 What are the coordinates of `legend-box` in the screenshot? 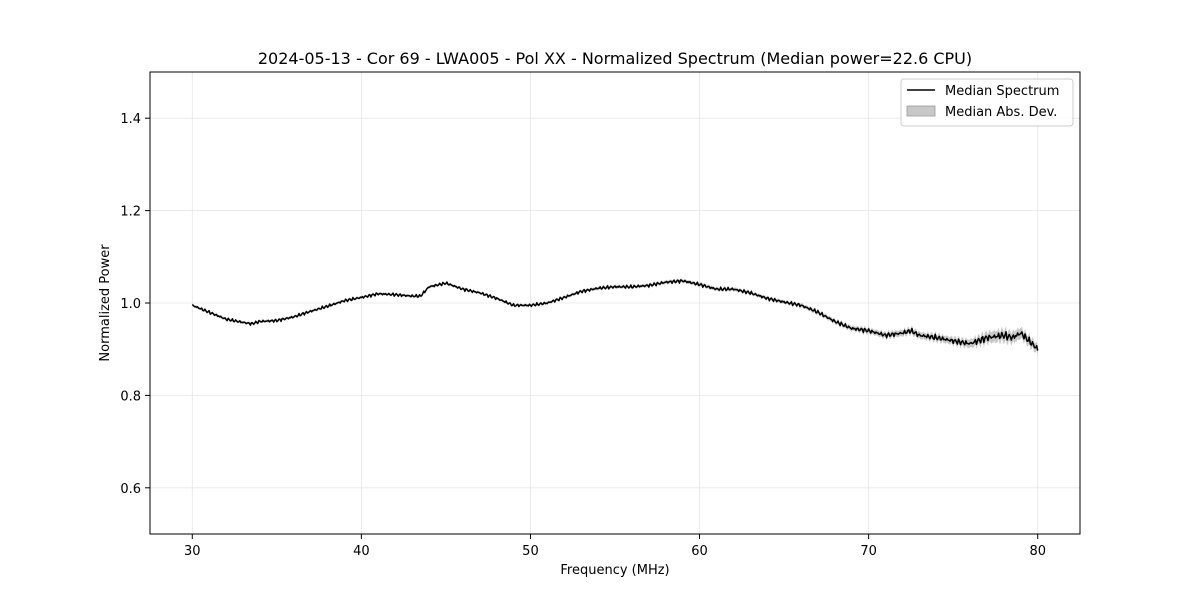 It's located at (987, 102).